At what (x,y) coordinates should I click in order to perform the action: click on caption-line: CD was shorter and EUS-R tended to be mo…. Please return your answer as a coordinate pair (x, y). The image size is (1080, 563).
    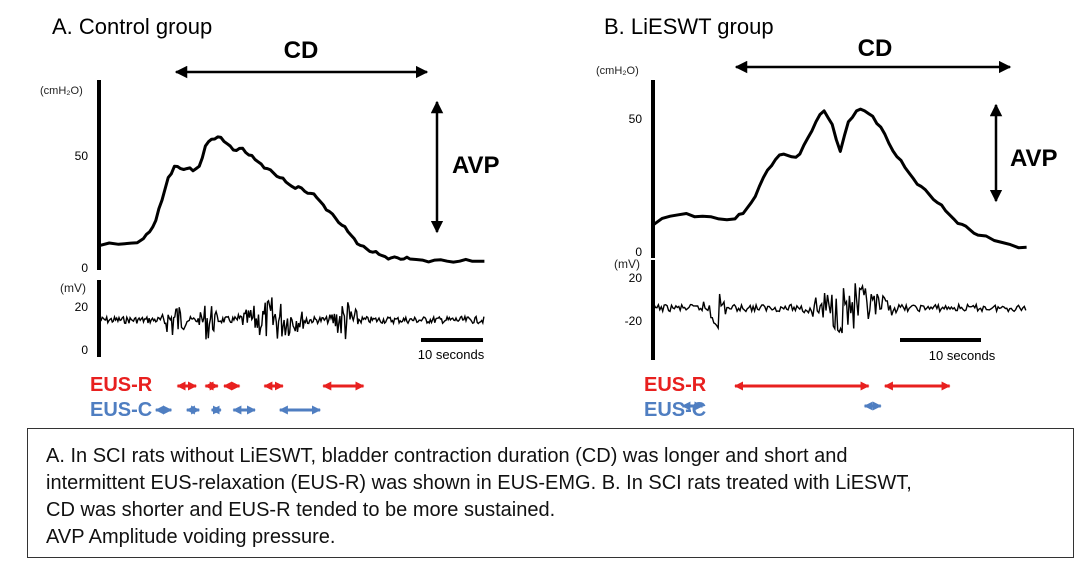
    Looking at the image, I should click on (301, 510).